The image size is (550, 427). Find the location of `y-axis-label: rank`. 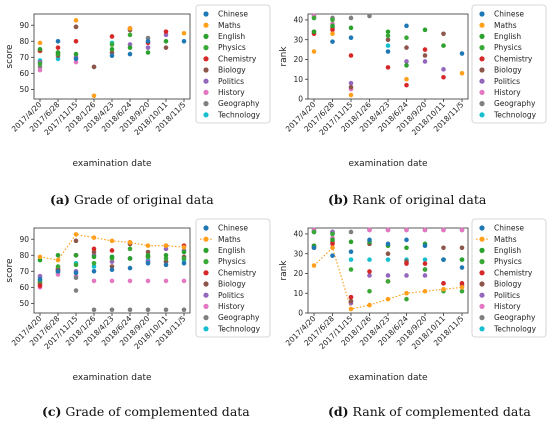

y-axis-label: rank is located at coordinates (284, 56).